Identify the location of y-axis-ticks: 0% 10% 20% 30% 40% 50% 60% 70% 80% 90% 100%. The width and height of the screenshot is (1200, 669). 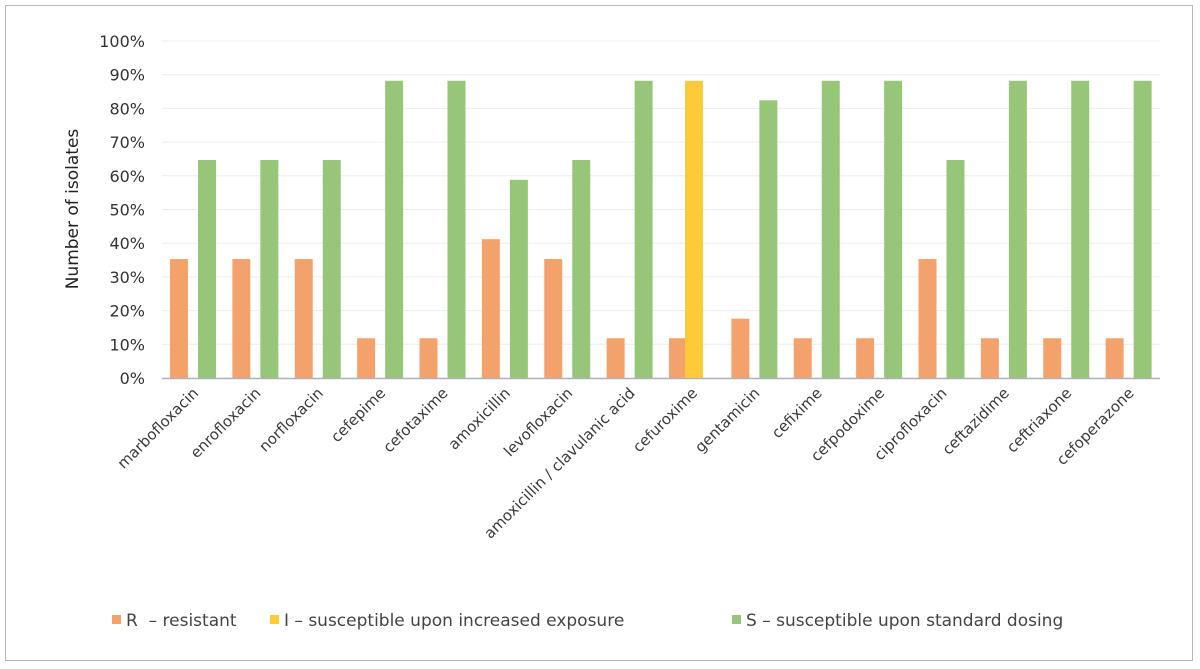
(122, 210).